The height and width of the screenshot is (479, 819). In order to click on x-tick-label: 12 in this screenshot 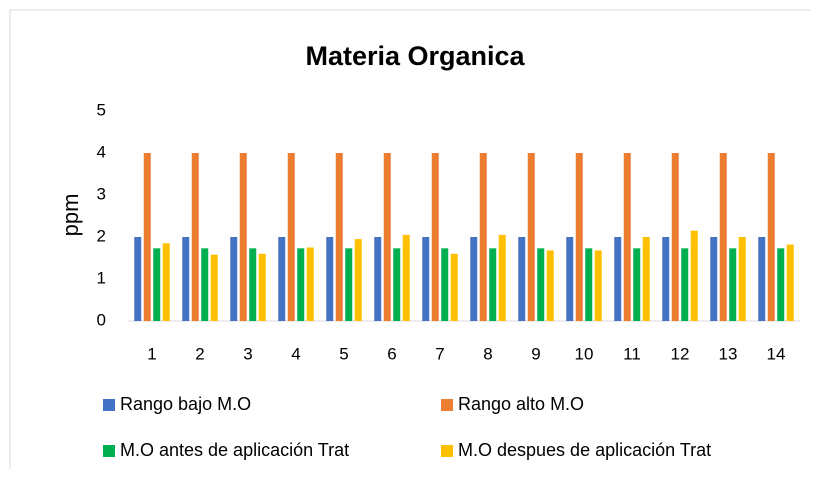, I will do `click(680, 353)`.